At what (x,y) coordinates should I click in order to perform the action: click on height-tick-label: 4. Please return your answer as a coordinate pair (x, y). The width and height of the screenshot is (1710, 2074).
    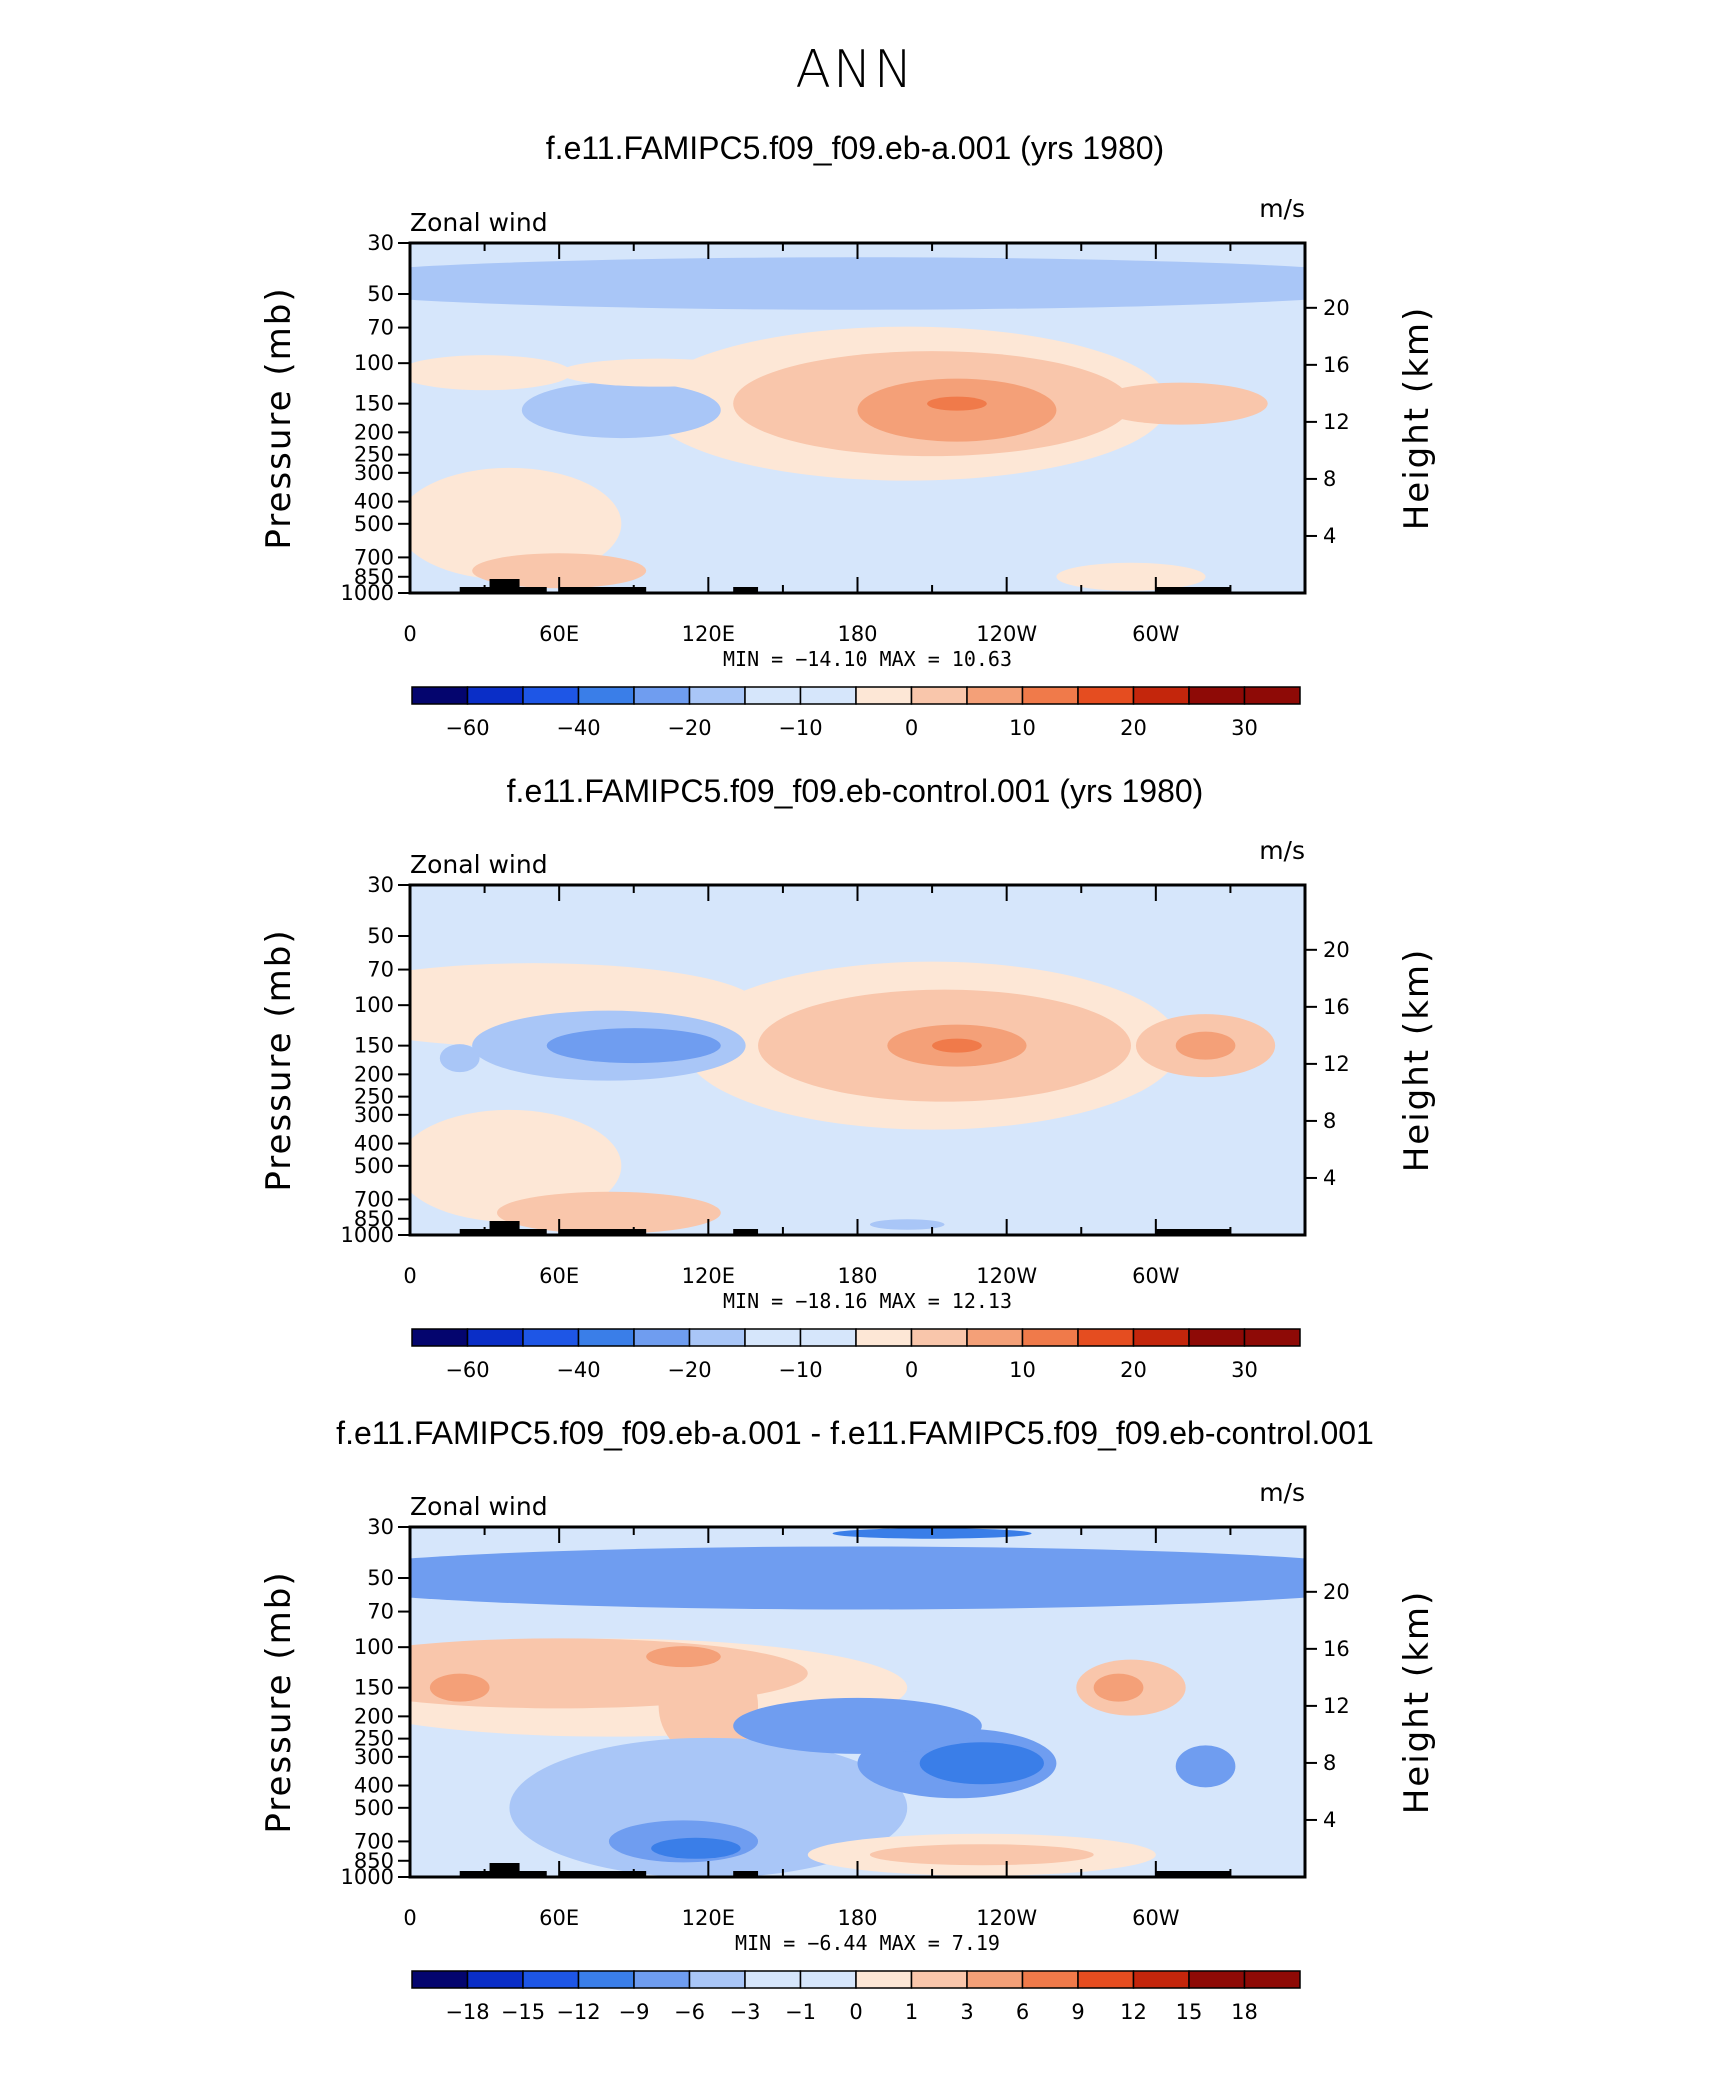
    Looking at the image, I should click on (1329, 1820).